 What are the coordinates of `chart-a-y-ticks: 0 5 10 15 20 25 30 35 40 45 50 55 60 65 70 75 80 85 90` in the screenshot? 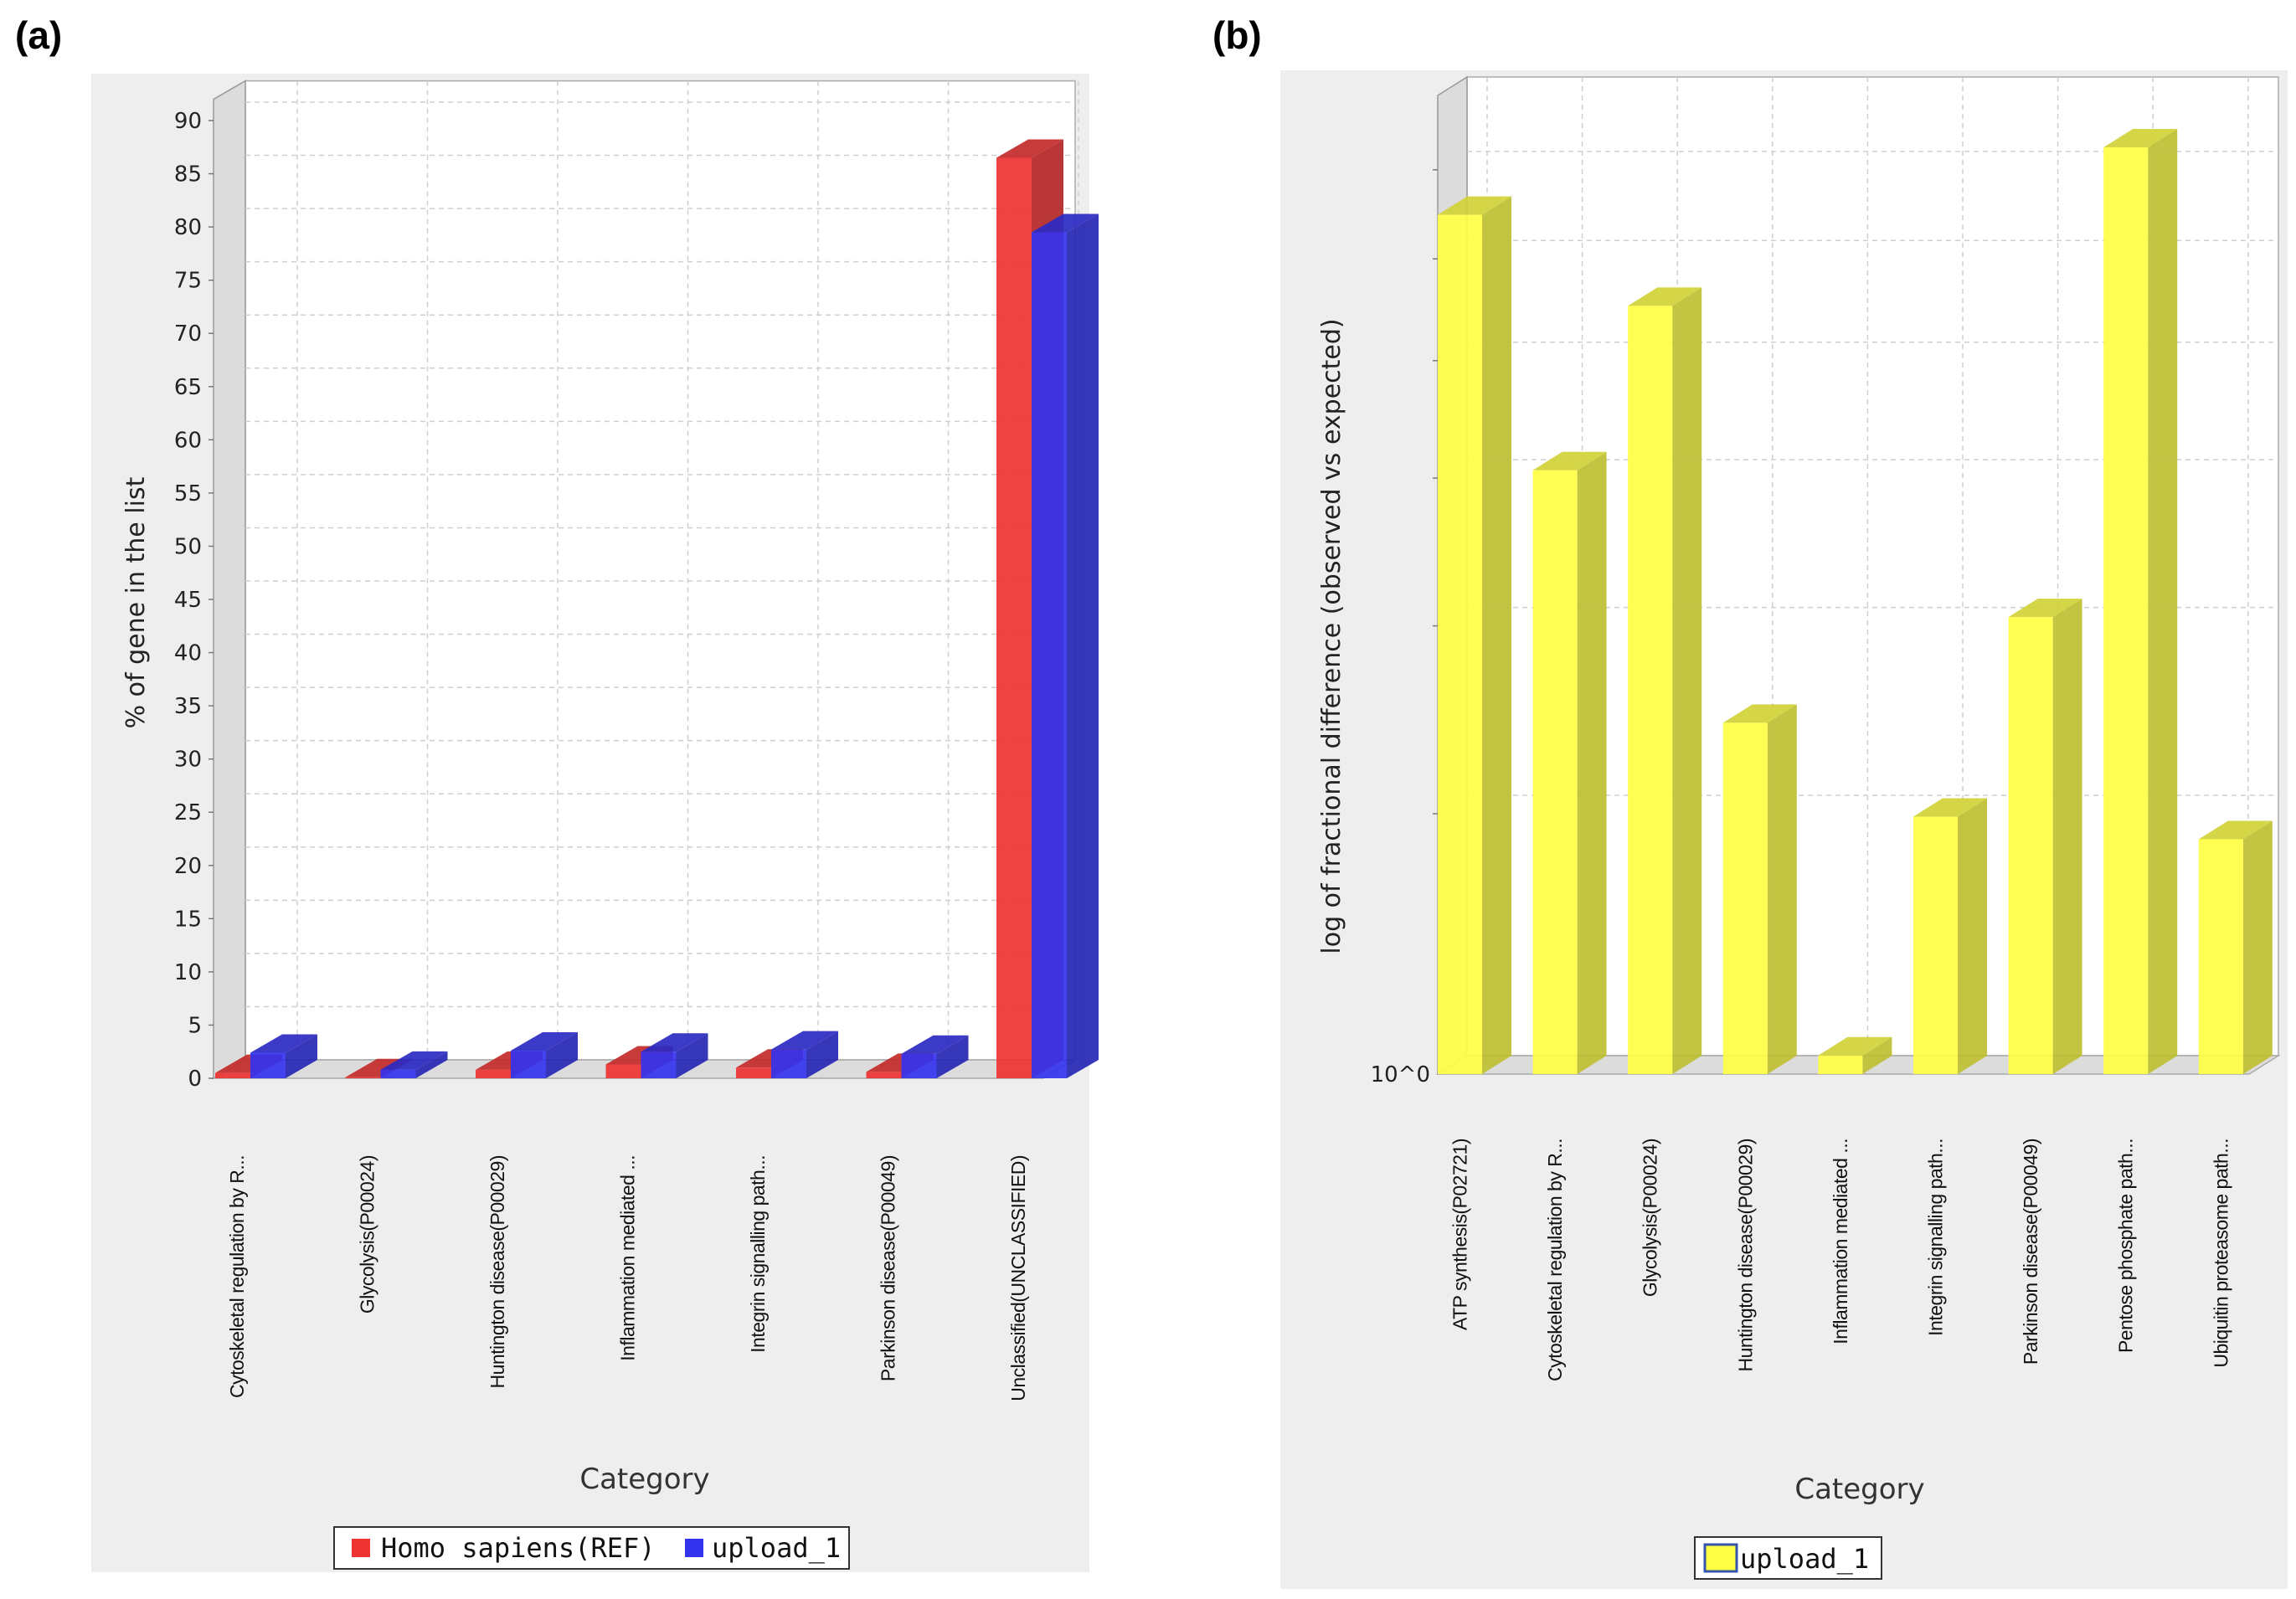 It's located at (194, 600).